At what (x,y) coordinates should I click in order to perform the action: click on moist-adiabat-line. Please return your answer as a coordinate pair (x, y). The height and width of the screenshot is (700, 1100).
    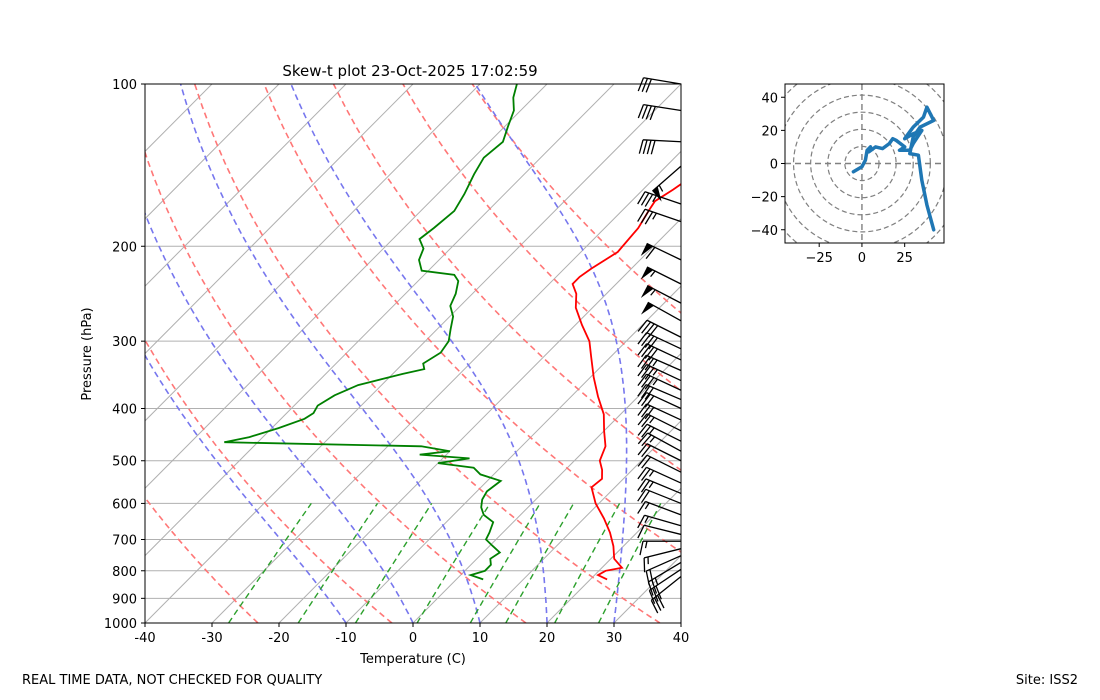
    Looking at the image, I should click on (279, 417).